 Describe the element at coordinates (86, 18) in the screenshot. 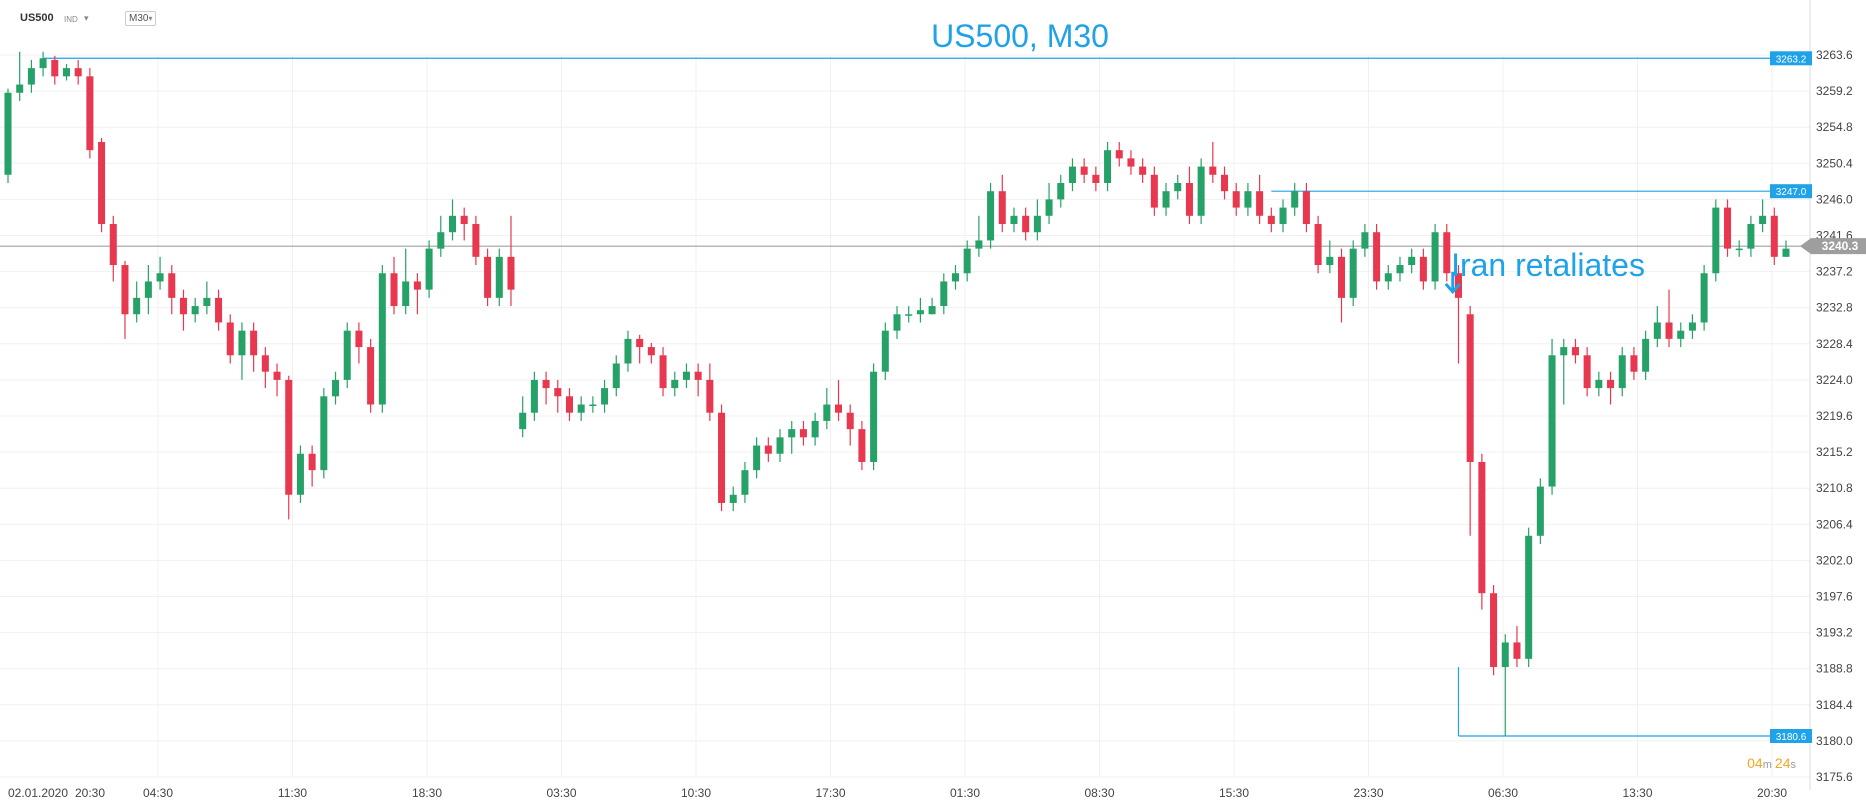

I see `chevron-down-icon: ▾` at that location.